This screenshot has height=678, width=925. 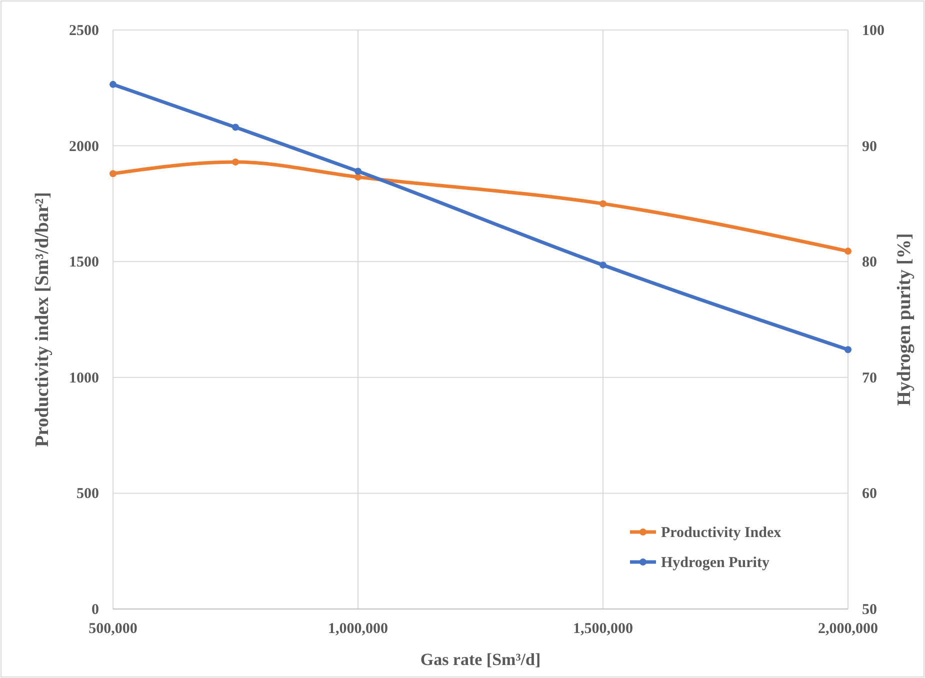 I want to click on y2-axis-title: Hydrogen purity [%], so click(x=904, y=319).